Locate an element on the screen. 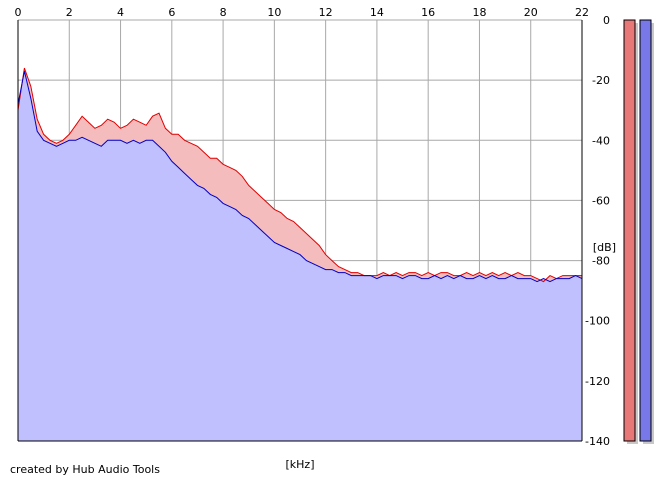 The image size is (664, 481). y-tick-label: -20 is located at coordinates (601, 80).